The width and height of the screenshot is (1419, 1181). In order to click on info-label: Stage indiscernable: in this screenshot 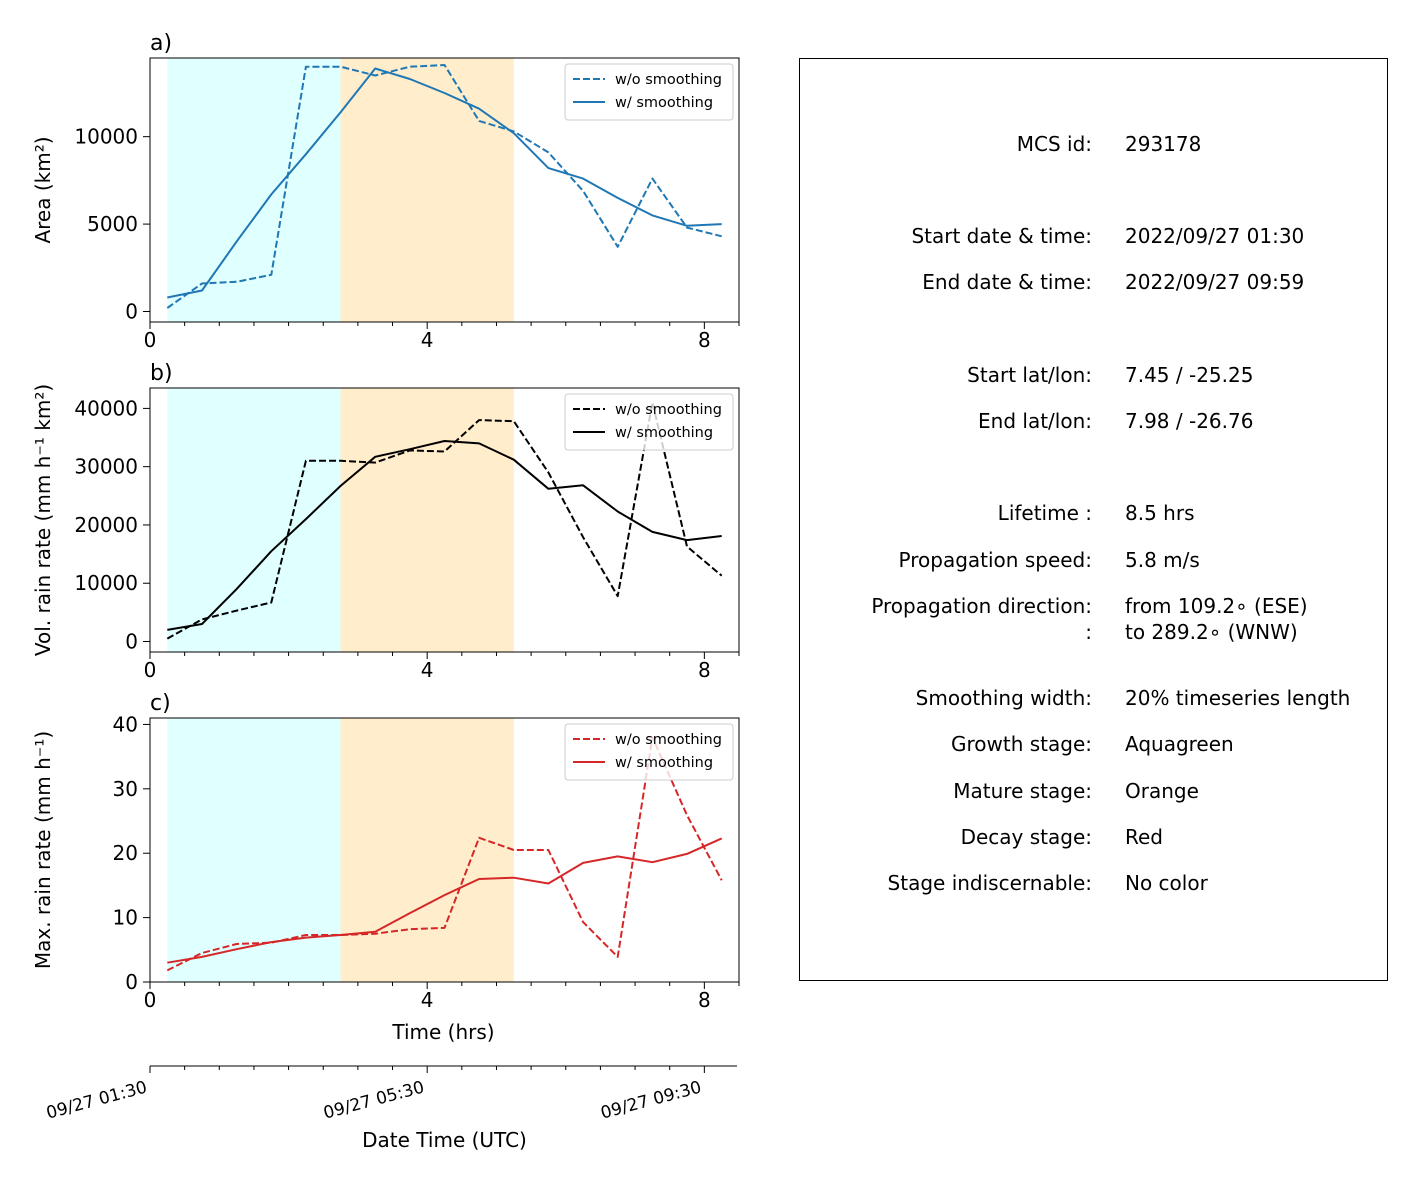, I will do `click(989, 883)`.